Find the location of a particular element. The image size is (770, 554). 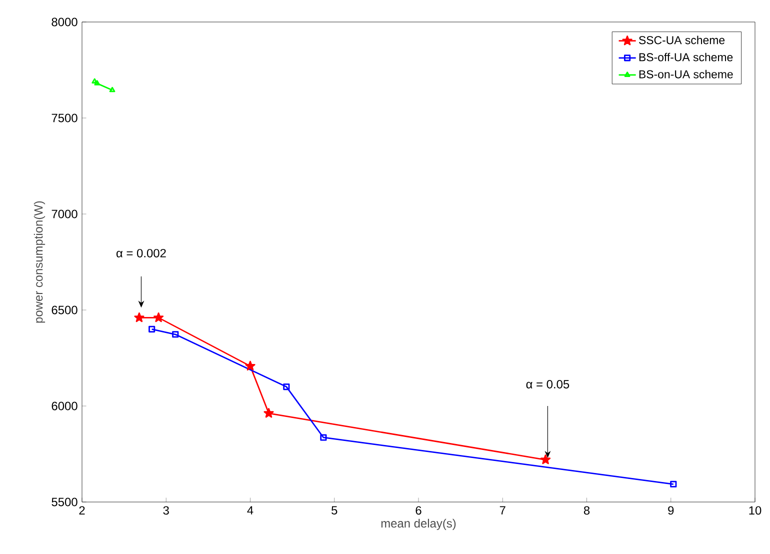

legend-label: BS-on-UA scheme is located at coordinates (686, 74).